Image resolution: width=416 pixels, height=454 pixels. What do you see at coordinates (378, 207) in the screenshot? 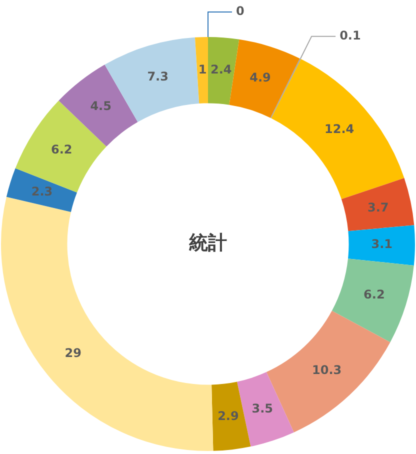
I see `data-label: 3.7` at bounding box center [378, 207].